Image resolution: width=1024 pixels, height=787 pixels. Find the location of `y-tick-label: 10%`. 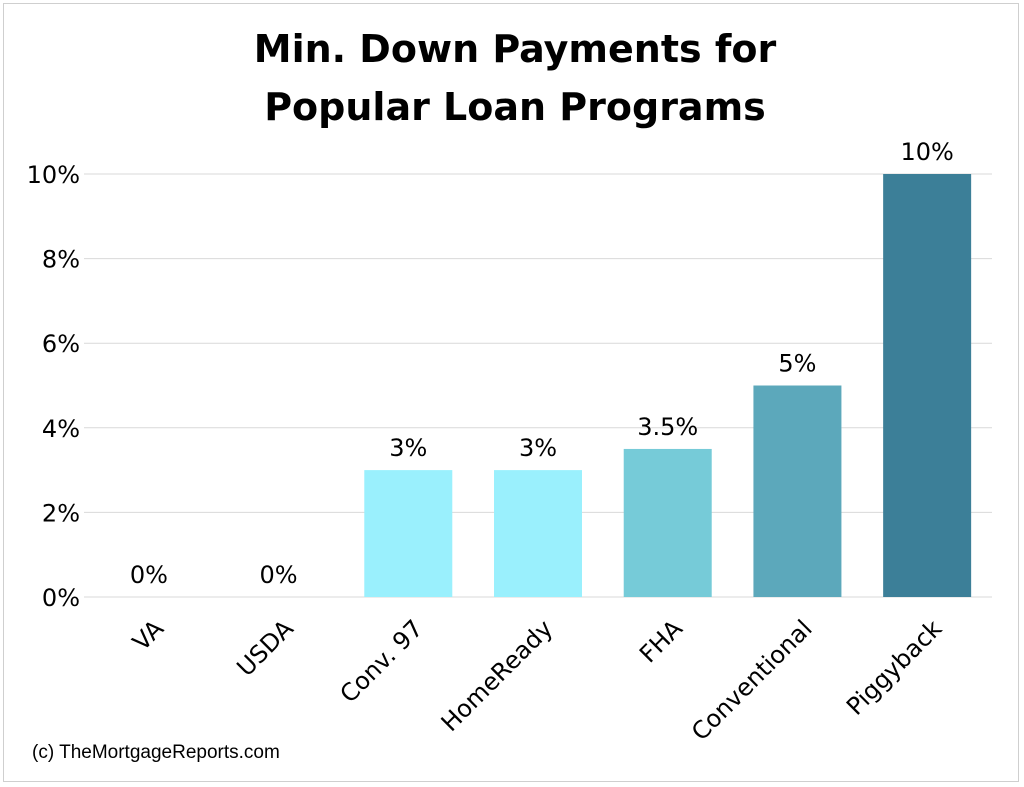

y-tick-label: 10% is located at coordinates (53, 175).